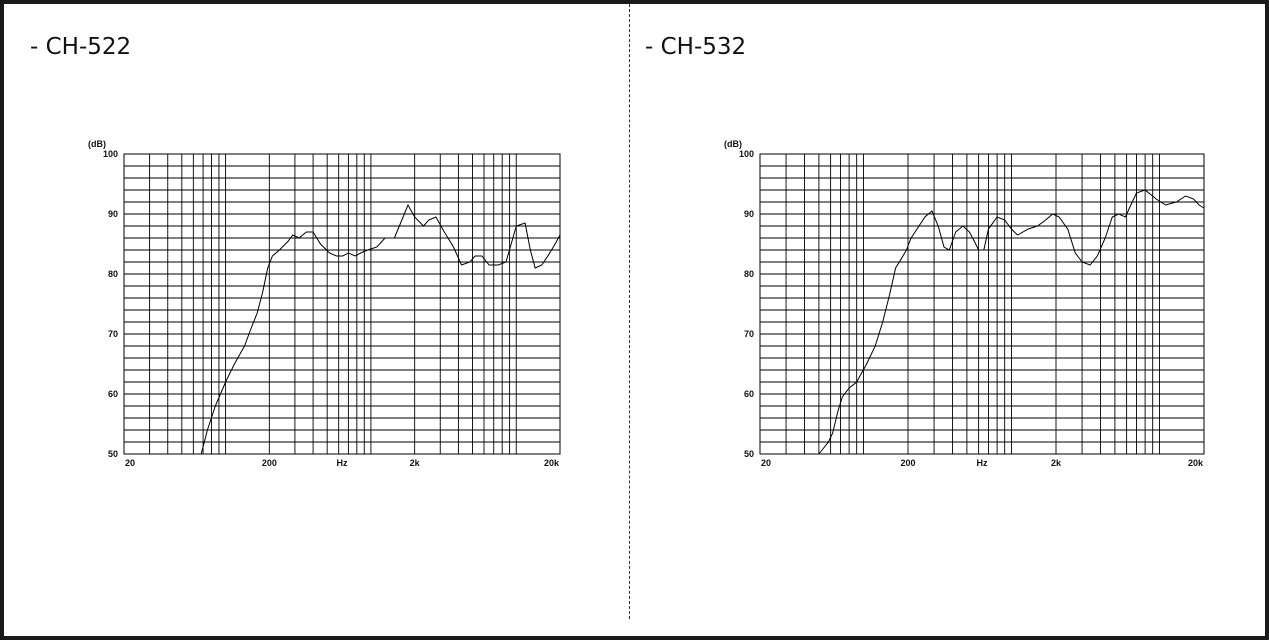  I want to click on panel-divider, so click(629, 311).